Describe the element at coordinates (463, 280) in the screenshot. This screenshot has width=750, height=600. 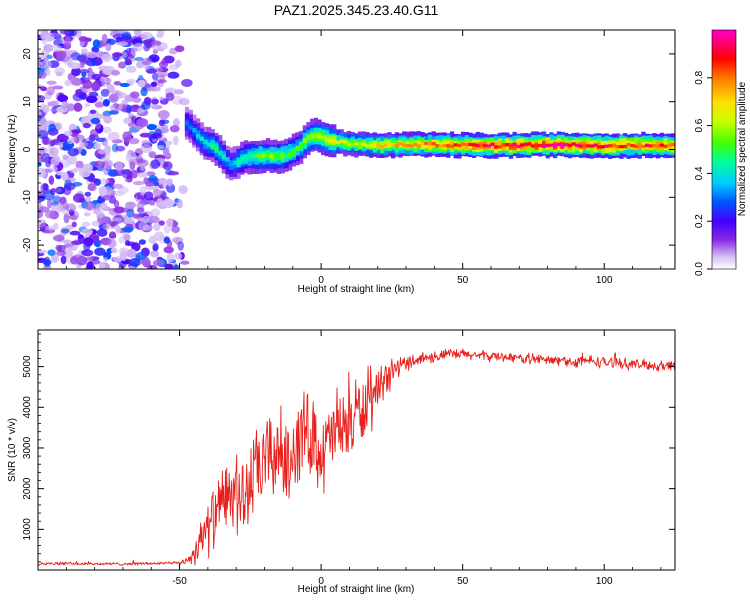
I see `spectrogram-x-tick-label: 50` at that location.